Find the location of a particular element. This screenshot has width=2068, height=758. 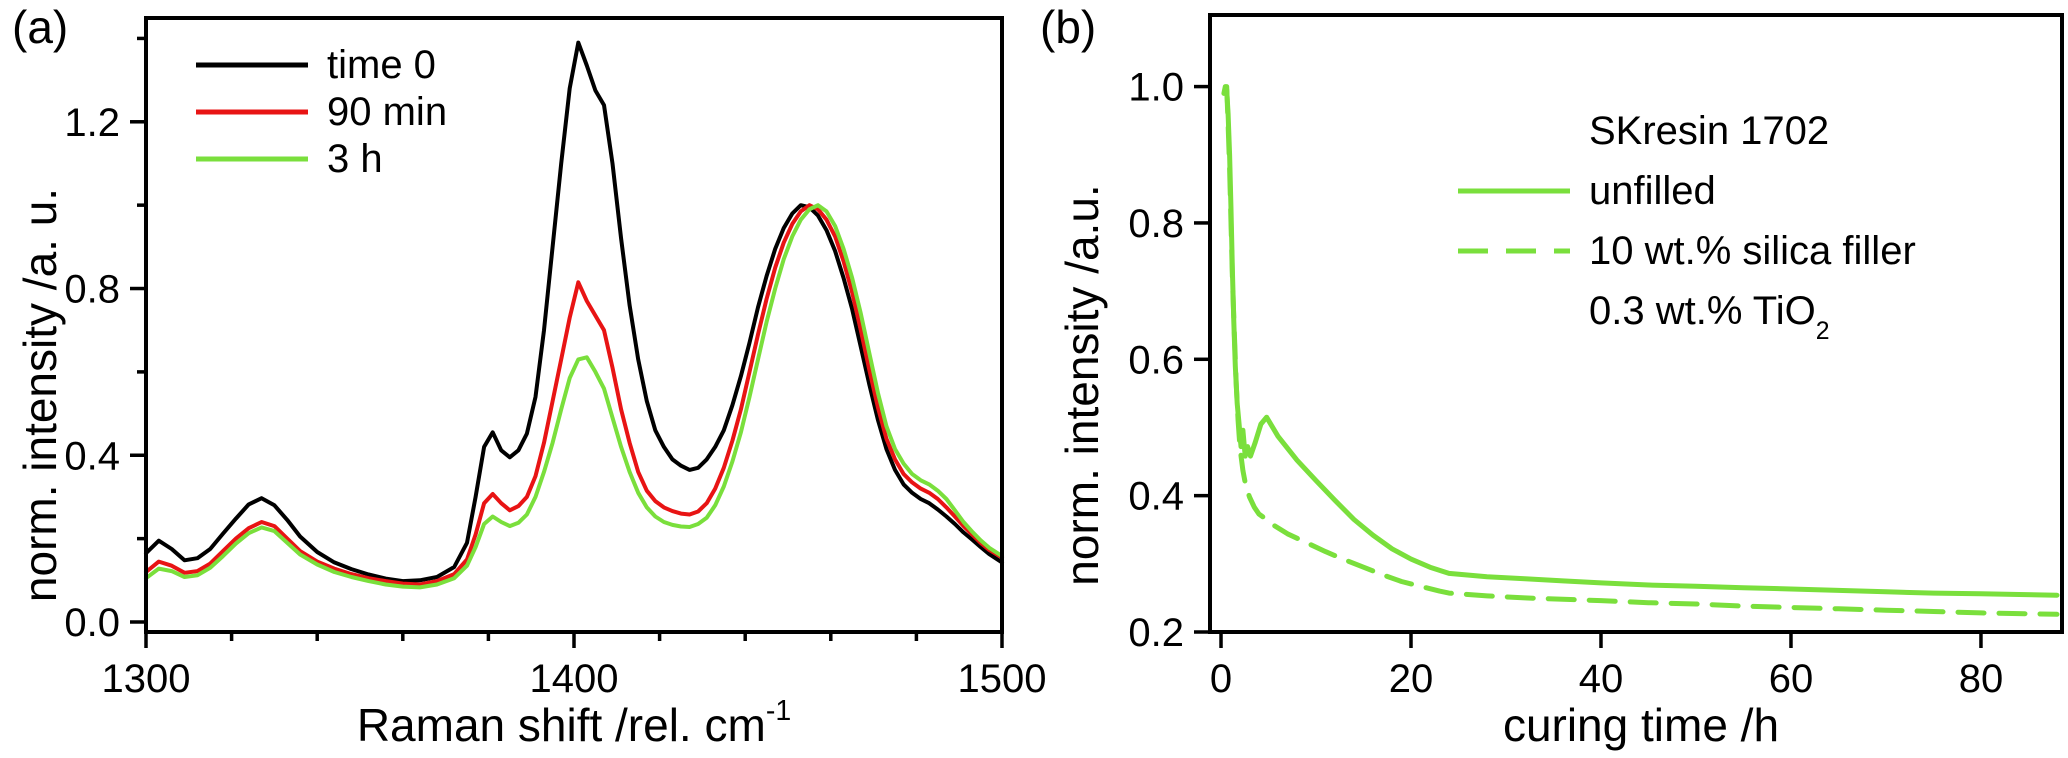

panel-a-y-tick-label: 0.8 is located at coordinates (92, 290).